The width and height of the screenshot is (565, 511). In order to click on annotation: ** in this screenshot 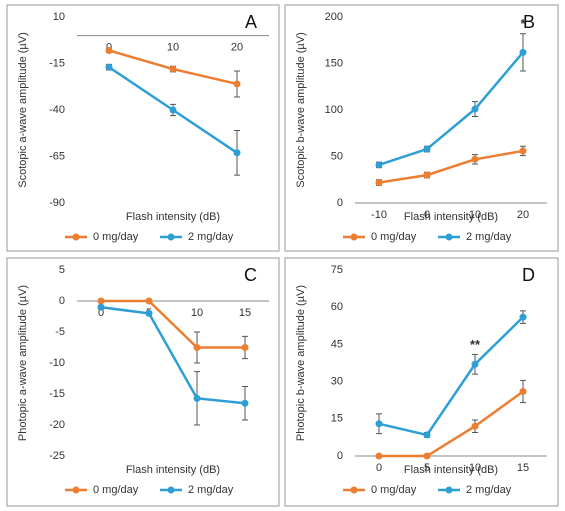, I will do `click(475, 344)`.